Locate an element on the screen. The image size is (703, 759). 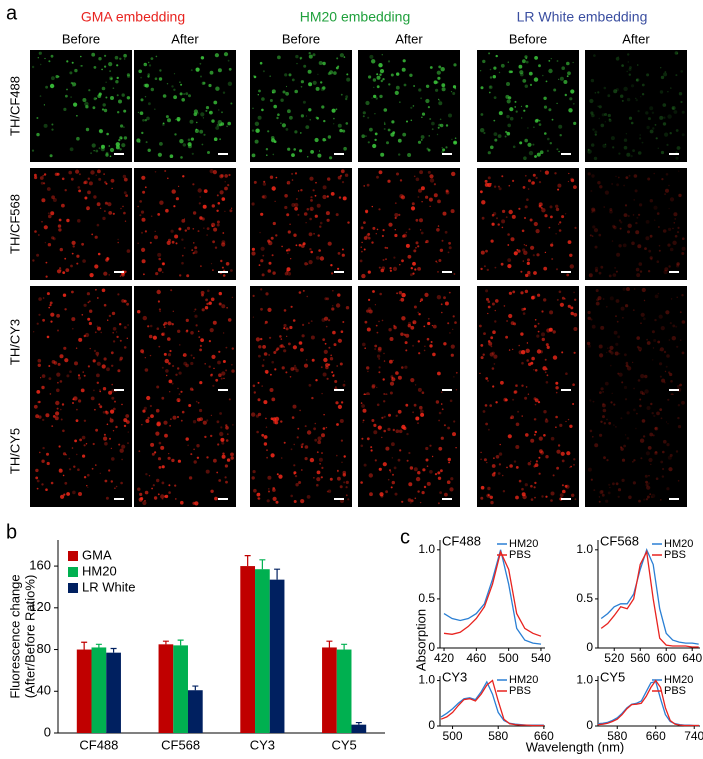
panel-label: b is located at coordinates (11, 532).